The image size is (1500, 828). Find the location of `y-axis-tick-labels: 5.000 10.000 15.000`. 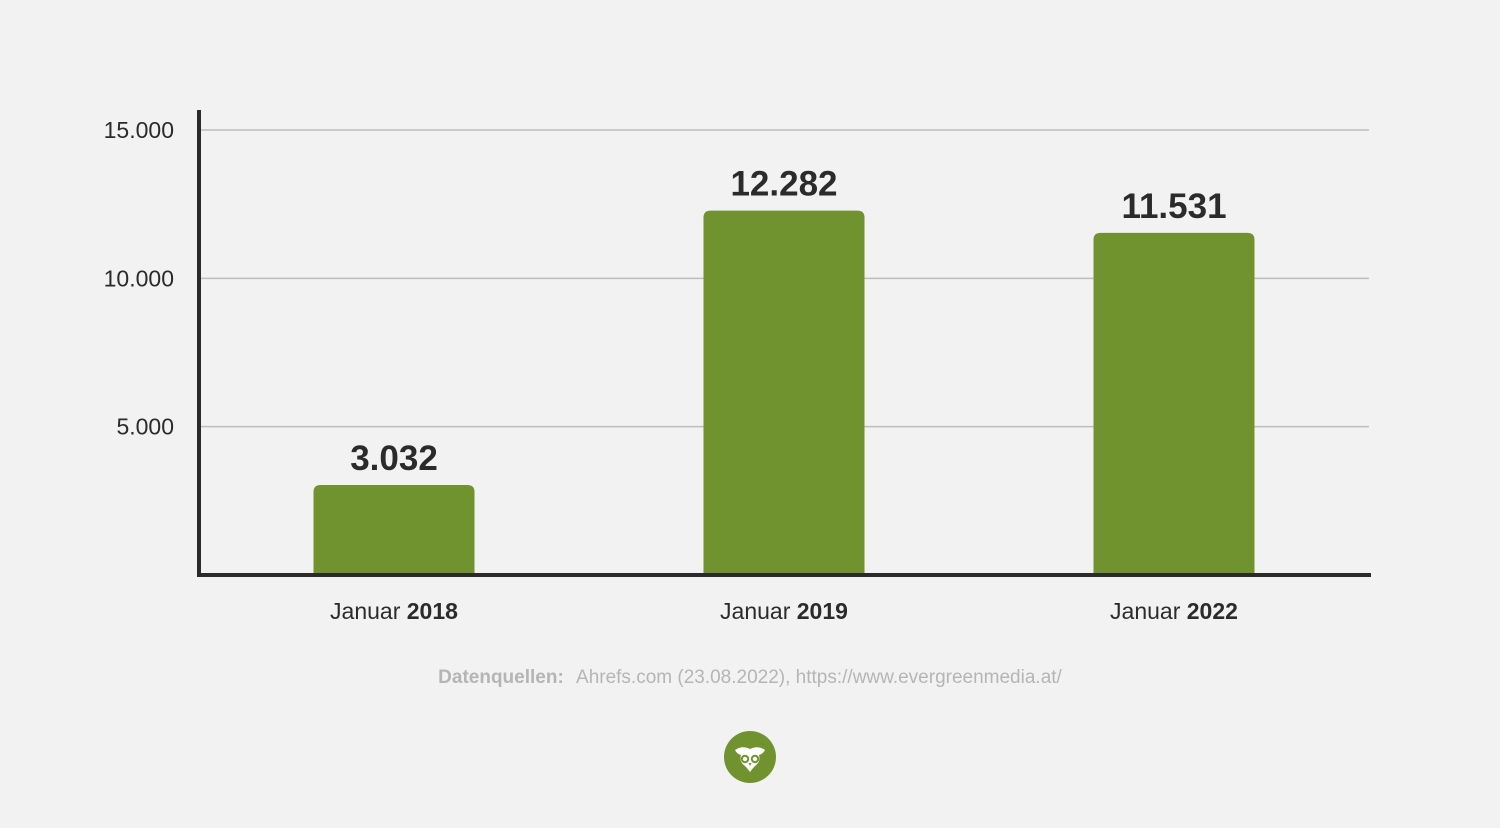

y-axis-tick-labels: 5.000 10.000 15.000 is located at coordinates (139, 278).